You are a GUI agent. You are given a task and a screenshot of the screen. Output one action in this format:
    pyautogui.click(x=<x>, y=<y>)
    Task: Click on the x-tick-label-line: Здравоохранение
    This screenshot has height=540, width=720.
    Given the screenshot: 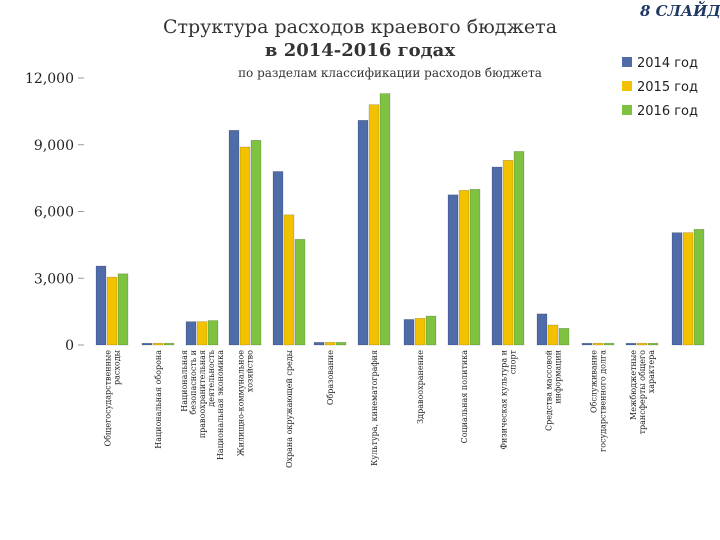 What is the action you would take?
    pyautogui.click(x=420, y=387)
    